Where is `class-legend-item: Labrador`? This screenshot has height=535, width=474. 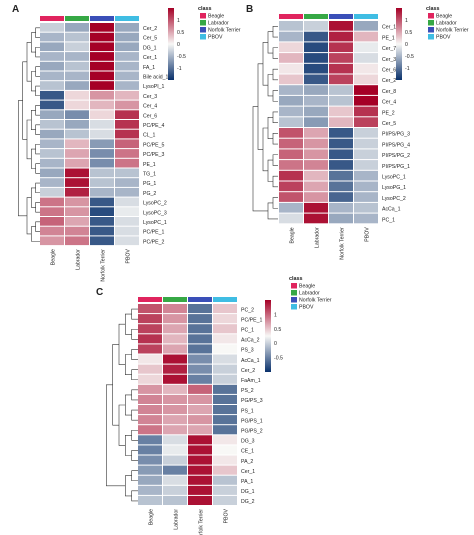
class-legend-item: Labrador is located at coordinates (309, 294).